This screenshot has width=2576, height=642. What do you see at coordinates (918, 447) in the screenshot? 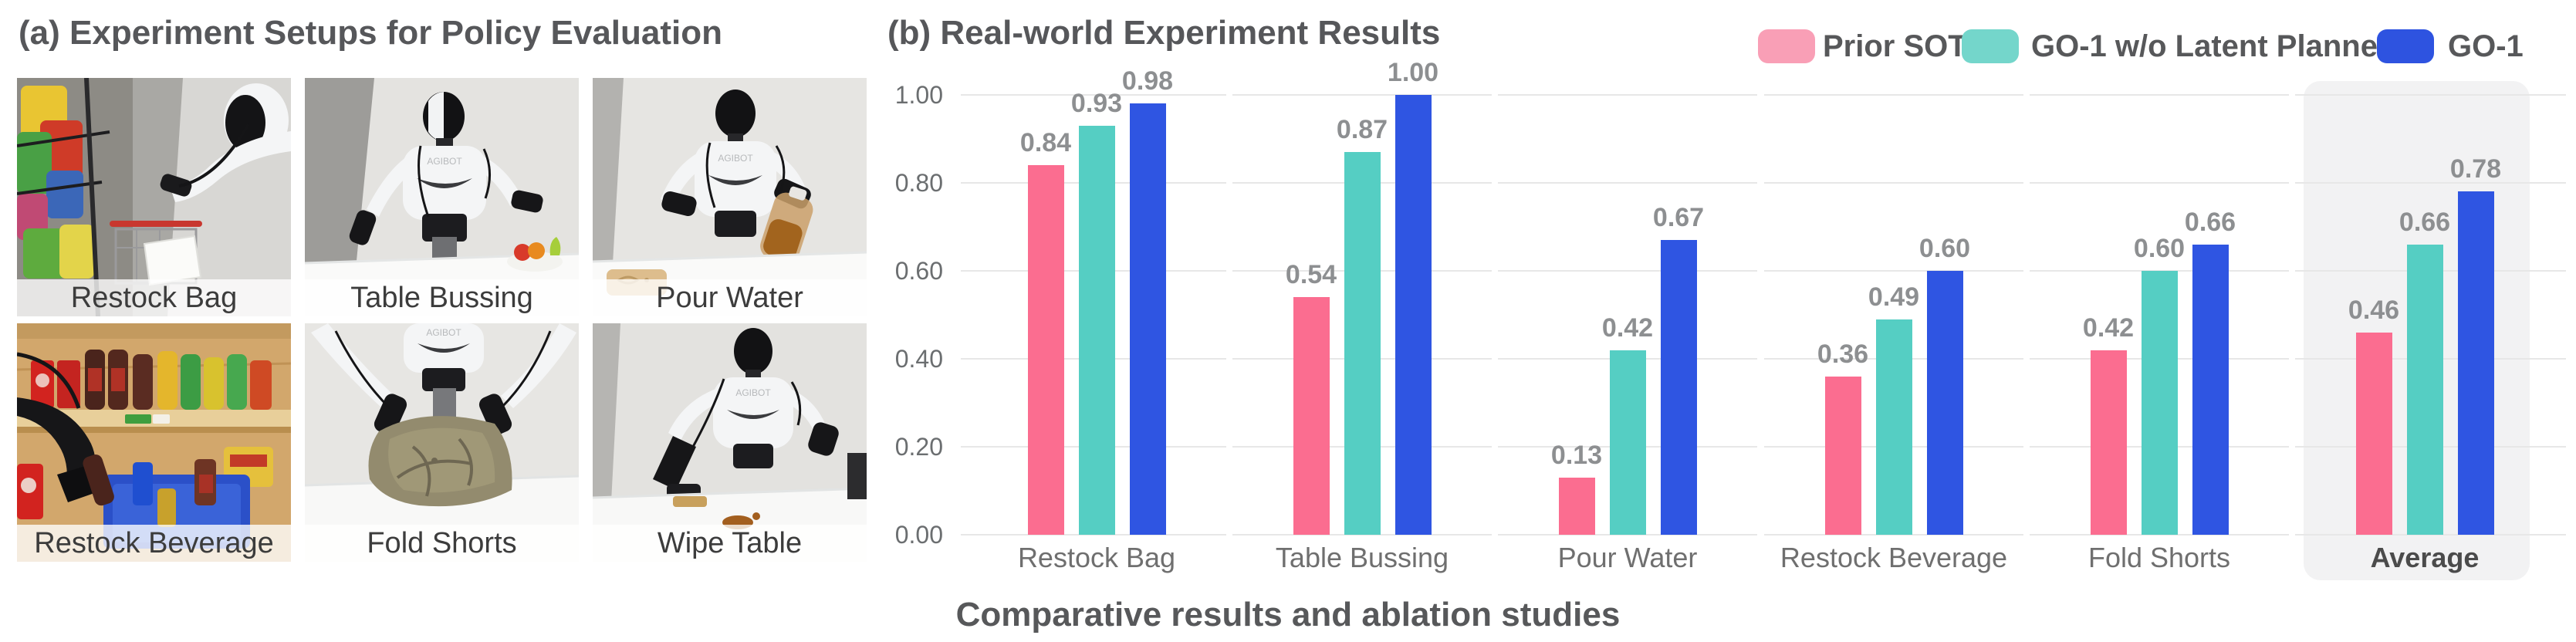
I see `y-axis-tick-label: 0.20` at bounding box center [918, 447].